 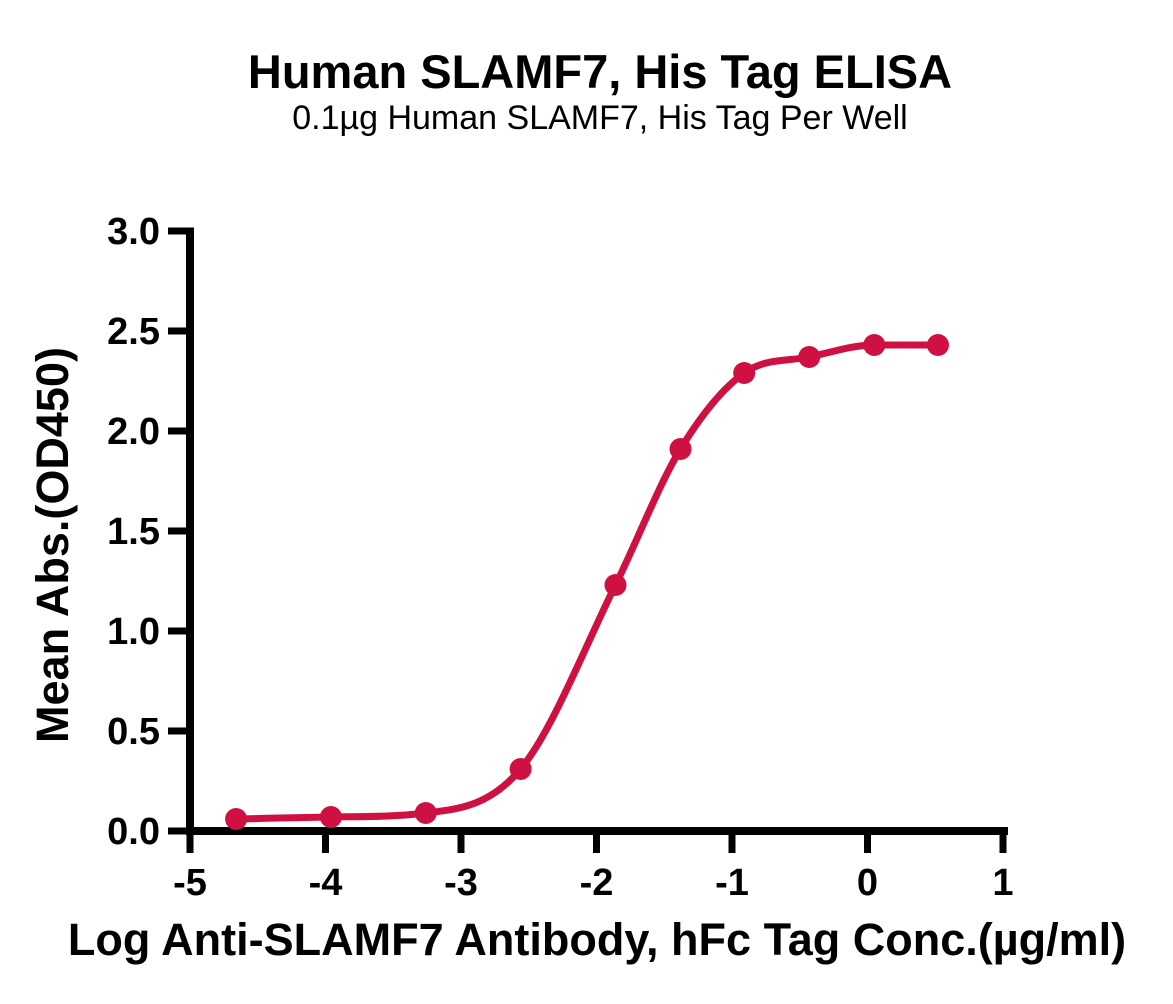 I want to click on y-axis-ticks: 0.0 0.5 1.0 1.5 2.0 2.5 3.0, so click(x=148, y=532).